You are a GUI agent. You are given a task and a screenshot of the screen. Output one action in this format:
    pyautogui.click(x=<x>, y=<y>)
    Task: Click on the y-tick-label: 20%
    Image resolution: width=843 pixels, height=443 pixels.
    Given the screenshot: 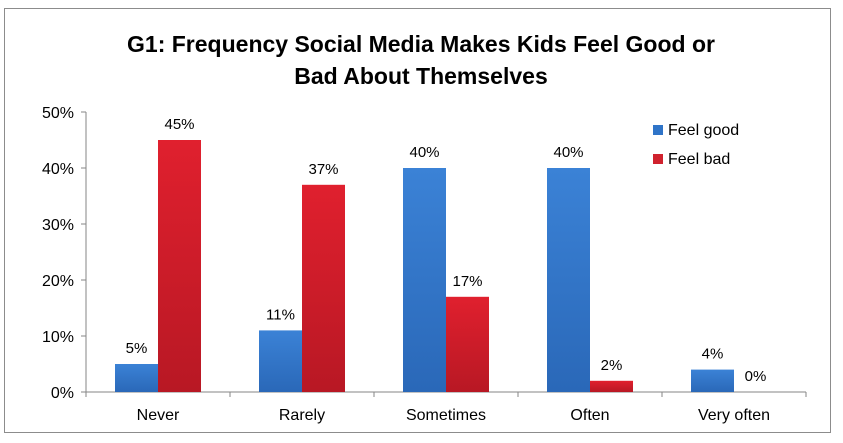 What is the action you would take?
    pyautogui.click(x=58, y=281)
    